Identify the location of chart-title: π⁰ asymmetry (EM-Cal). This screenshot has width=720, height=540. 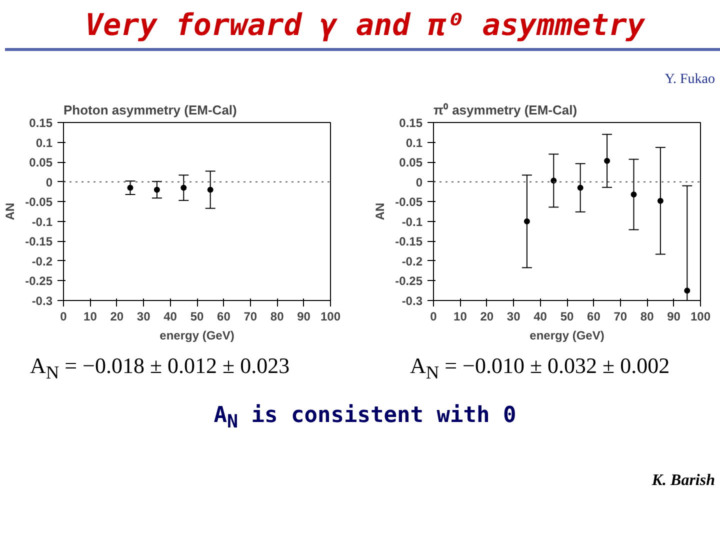
(506, 110).